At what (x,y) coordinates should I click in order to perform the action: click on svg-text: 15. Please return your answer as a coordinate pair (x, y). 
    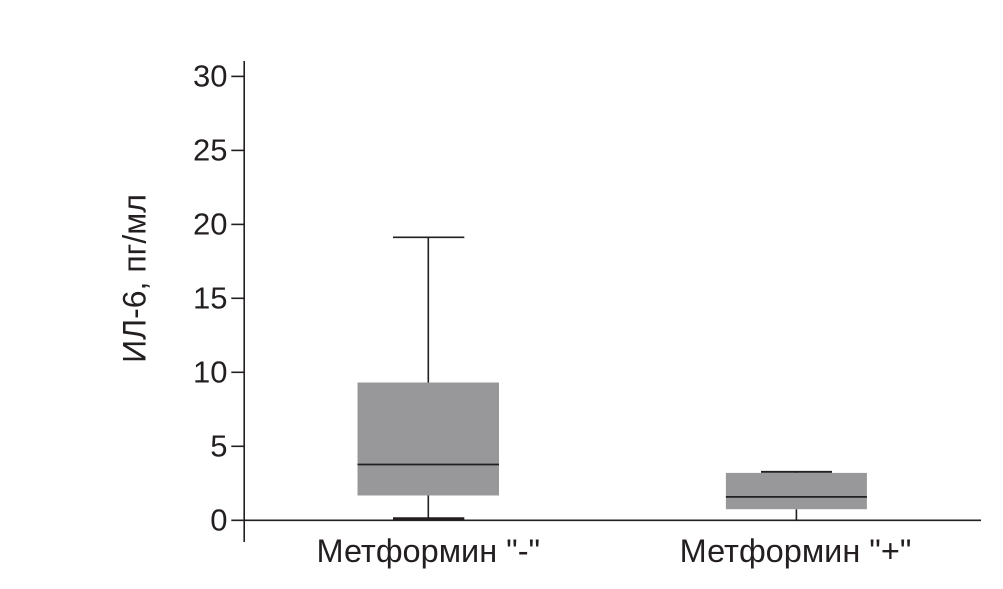
    Looking at the image, I should click on (210, 298).